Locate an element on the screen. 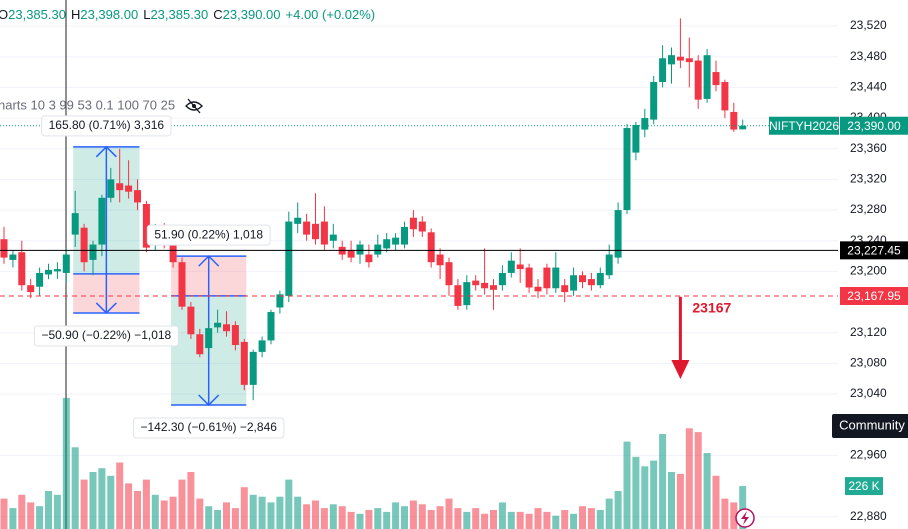 The width and height of the screenshot is (908, 529). y-tick-label: 22,960 is located at coordinates (868, 455).